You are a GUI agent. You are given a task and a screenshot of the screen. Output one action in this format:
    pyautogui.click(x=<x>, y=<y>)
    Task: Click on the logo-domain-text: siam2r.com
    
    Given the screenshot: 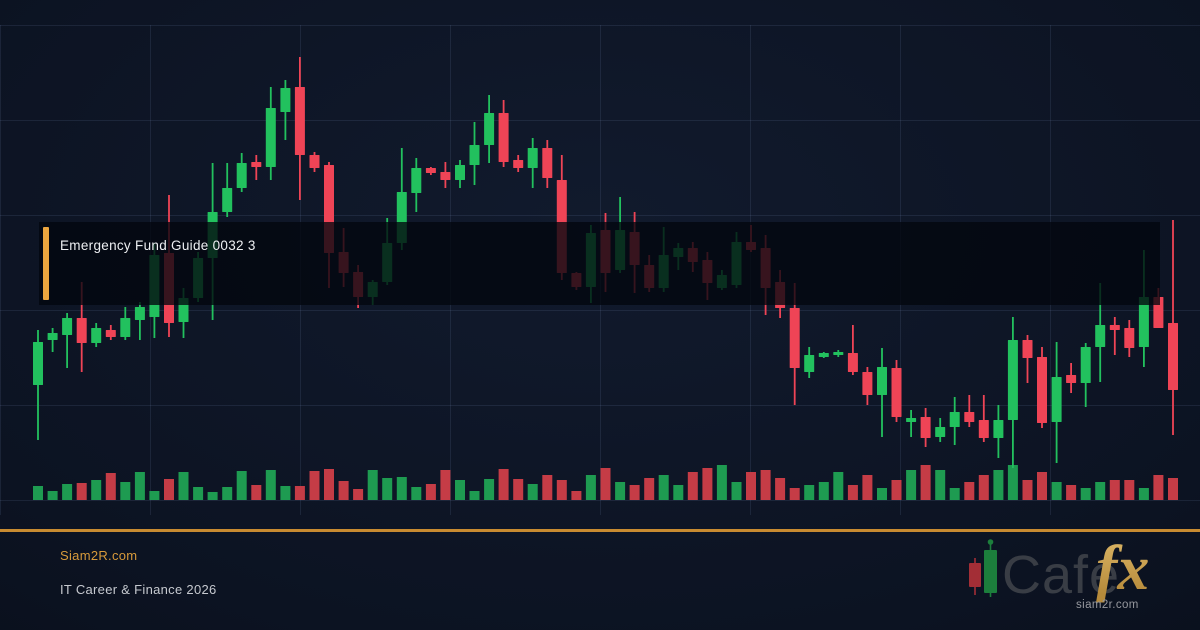 What is the action you would take?
    pyautogui.click(x=1107, y=605)
    